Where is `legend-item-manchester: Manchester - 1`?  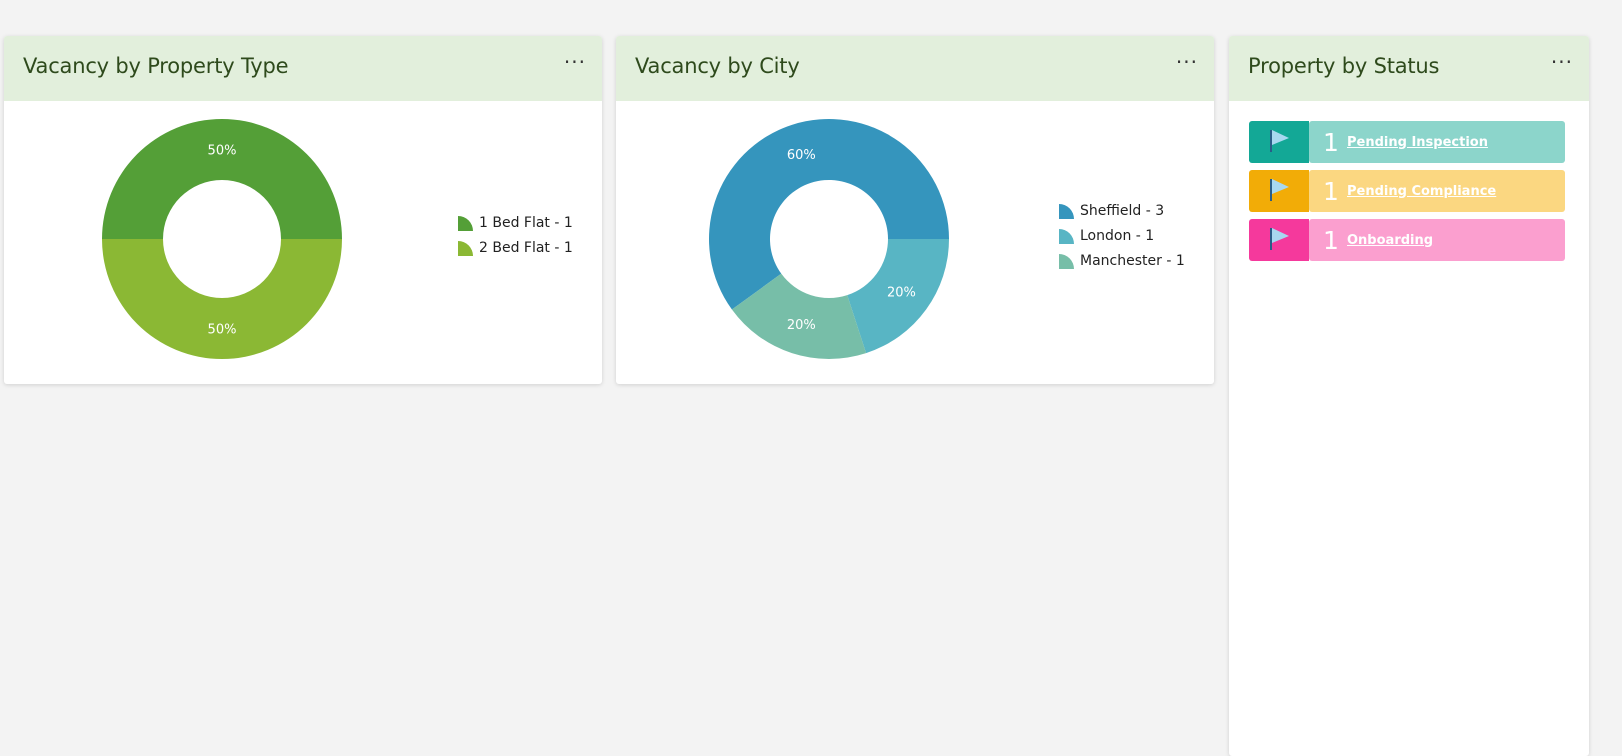 legend-item-manchester: Manchester - 1 is located at coordinates (1122, 261).